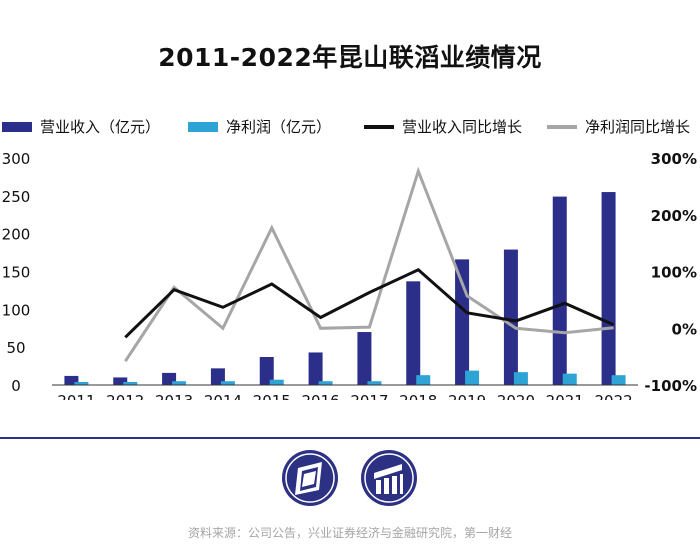 This screenshot has height=553, width=700. What do you see at coordinates (608, 288) in the screenshot?
I see `bar-revenue-2022` at bounding box center [608, 288].